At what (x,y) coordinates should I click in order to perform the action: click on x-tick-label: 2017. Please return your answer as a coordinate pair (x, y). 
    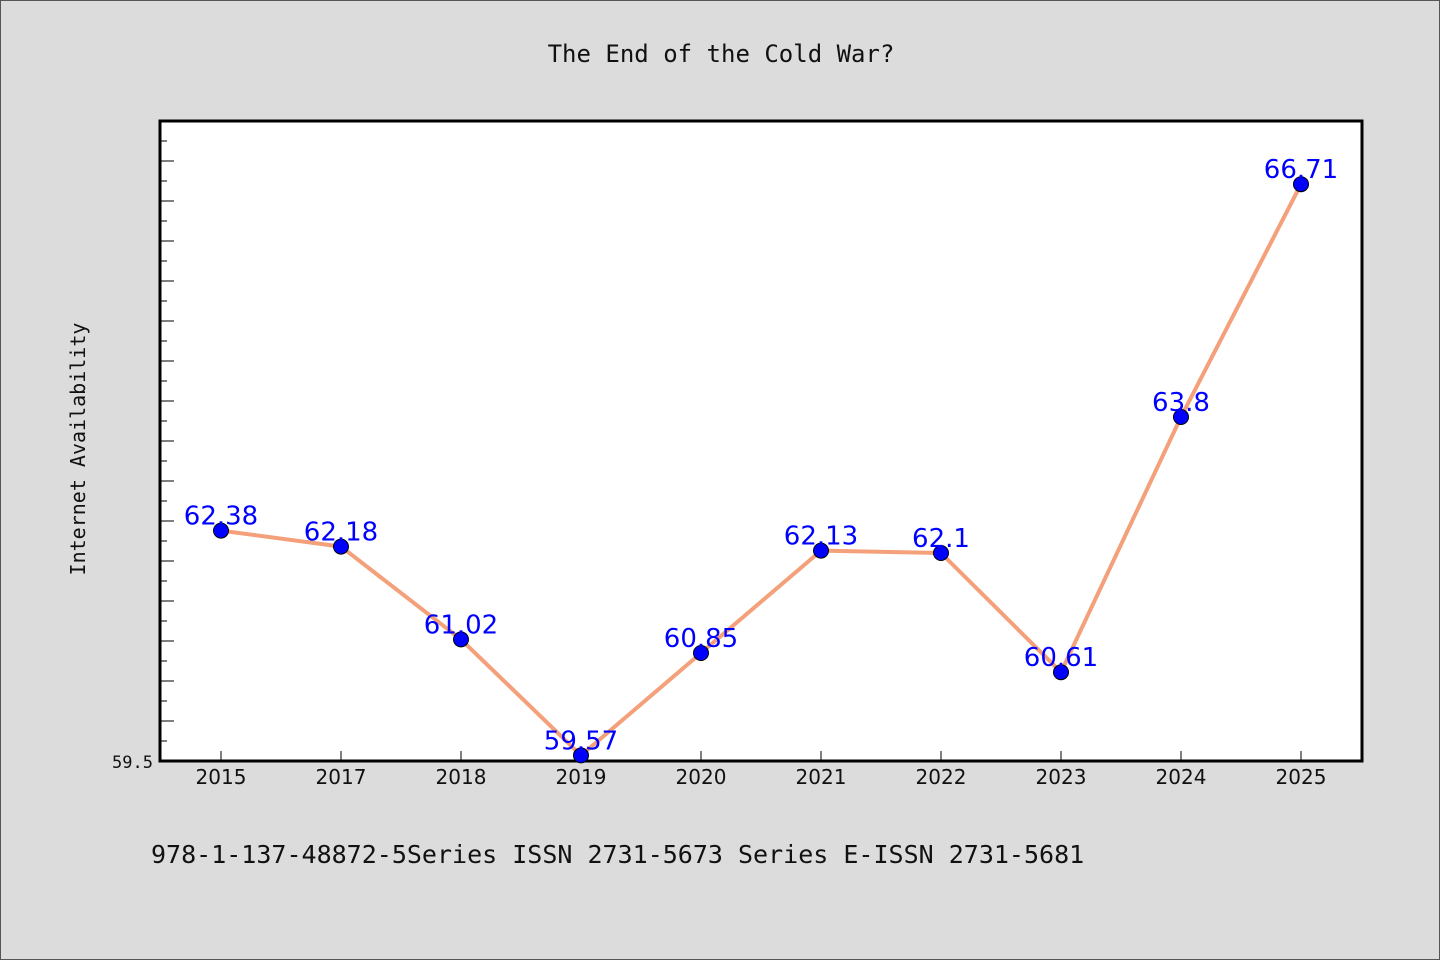
    Looking at the image, I should click on (341, 777).